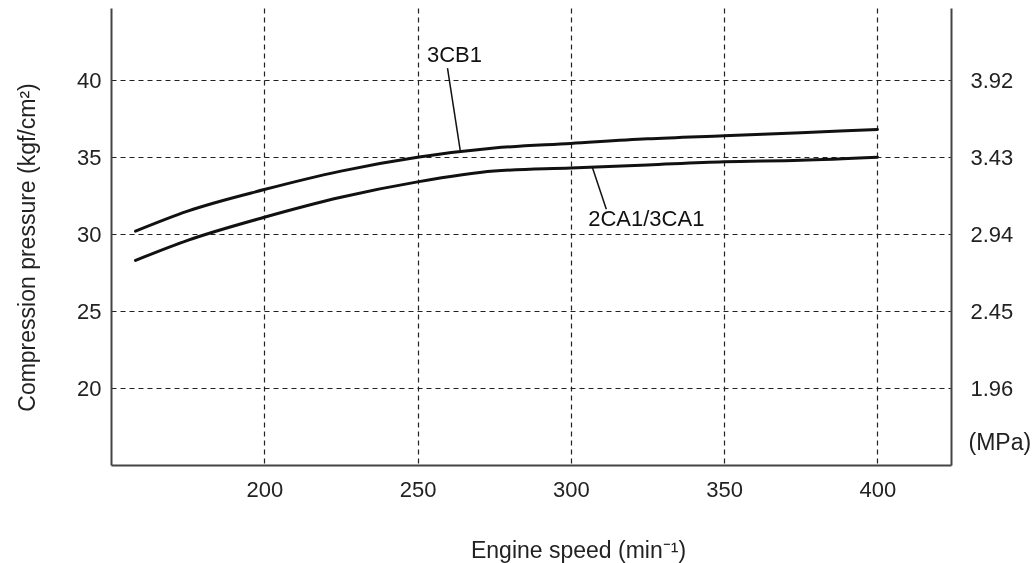  Describe the element at coordinates (89, 80) in the screenshot. I see `y-tick-label: 40` at that location.